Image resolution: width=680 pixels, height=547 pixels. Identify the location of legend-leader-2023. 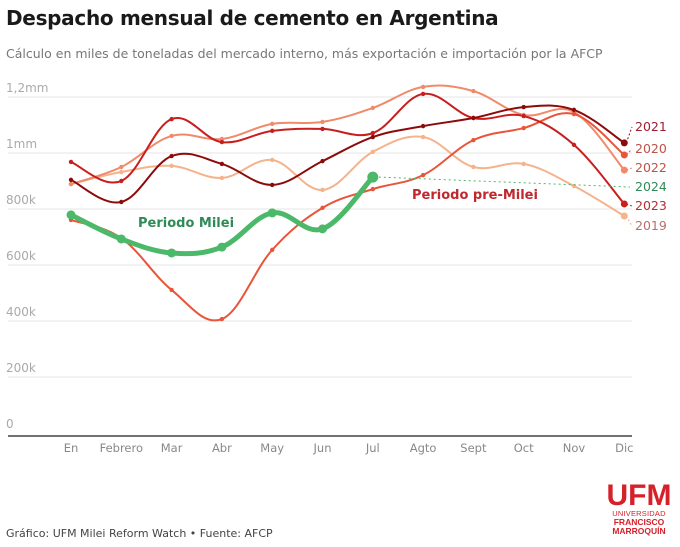
(629, 205).